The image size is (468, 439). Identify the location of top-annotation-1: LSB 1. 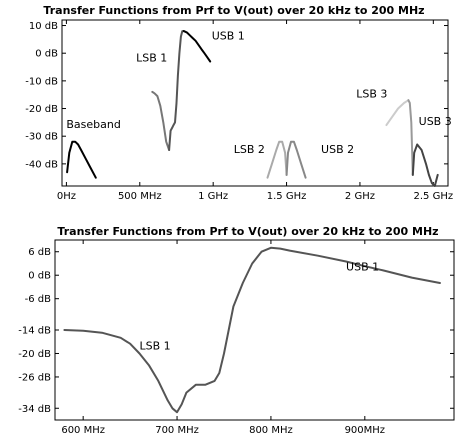
(151, 58).